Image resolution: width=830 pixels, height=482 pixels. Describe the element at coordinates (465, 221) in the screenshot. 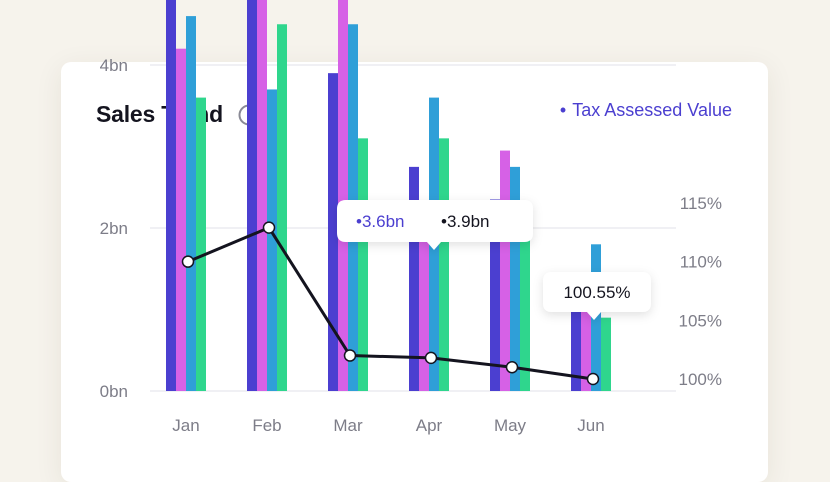

I see `tooltip-value: •3.9bn` at that location.